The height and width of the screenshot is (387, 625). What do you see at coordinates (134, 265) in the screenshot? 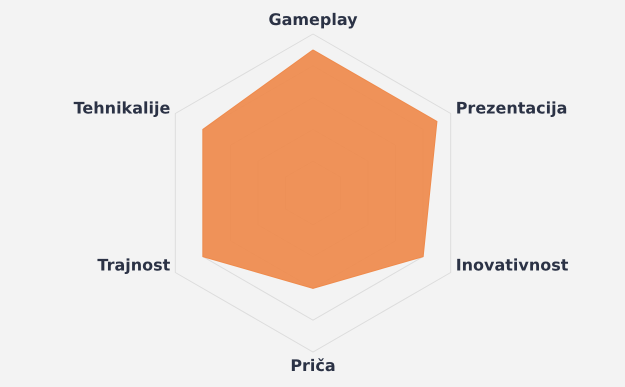
I see `spoke-label: Trajnost` at bounding box center [134, 265].